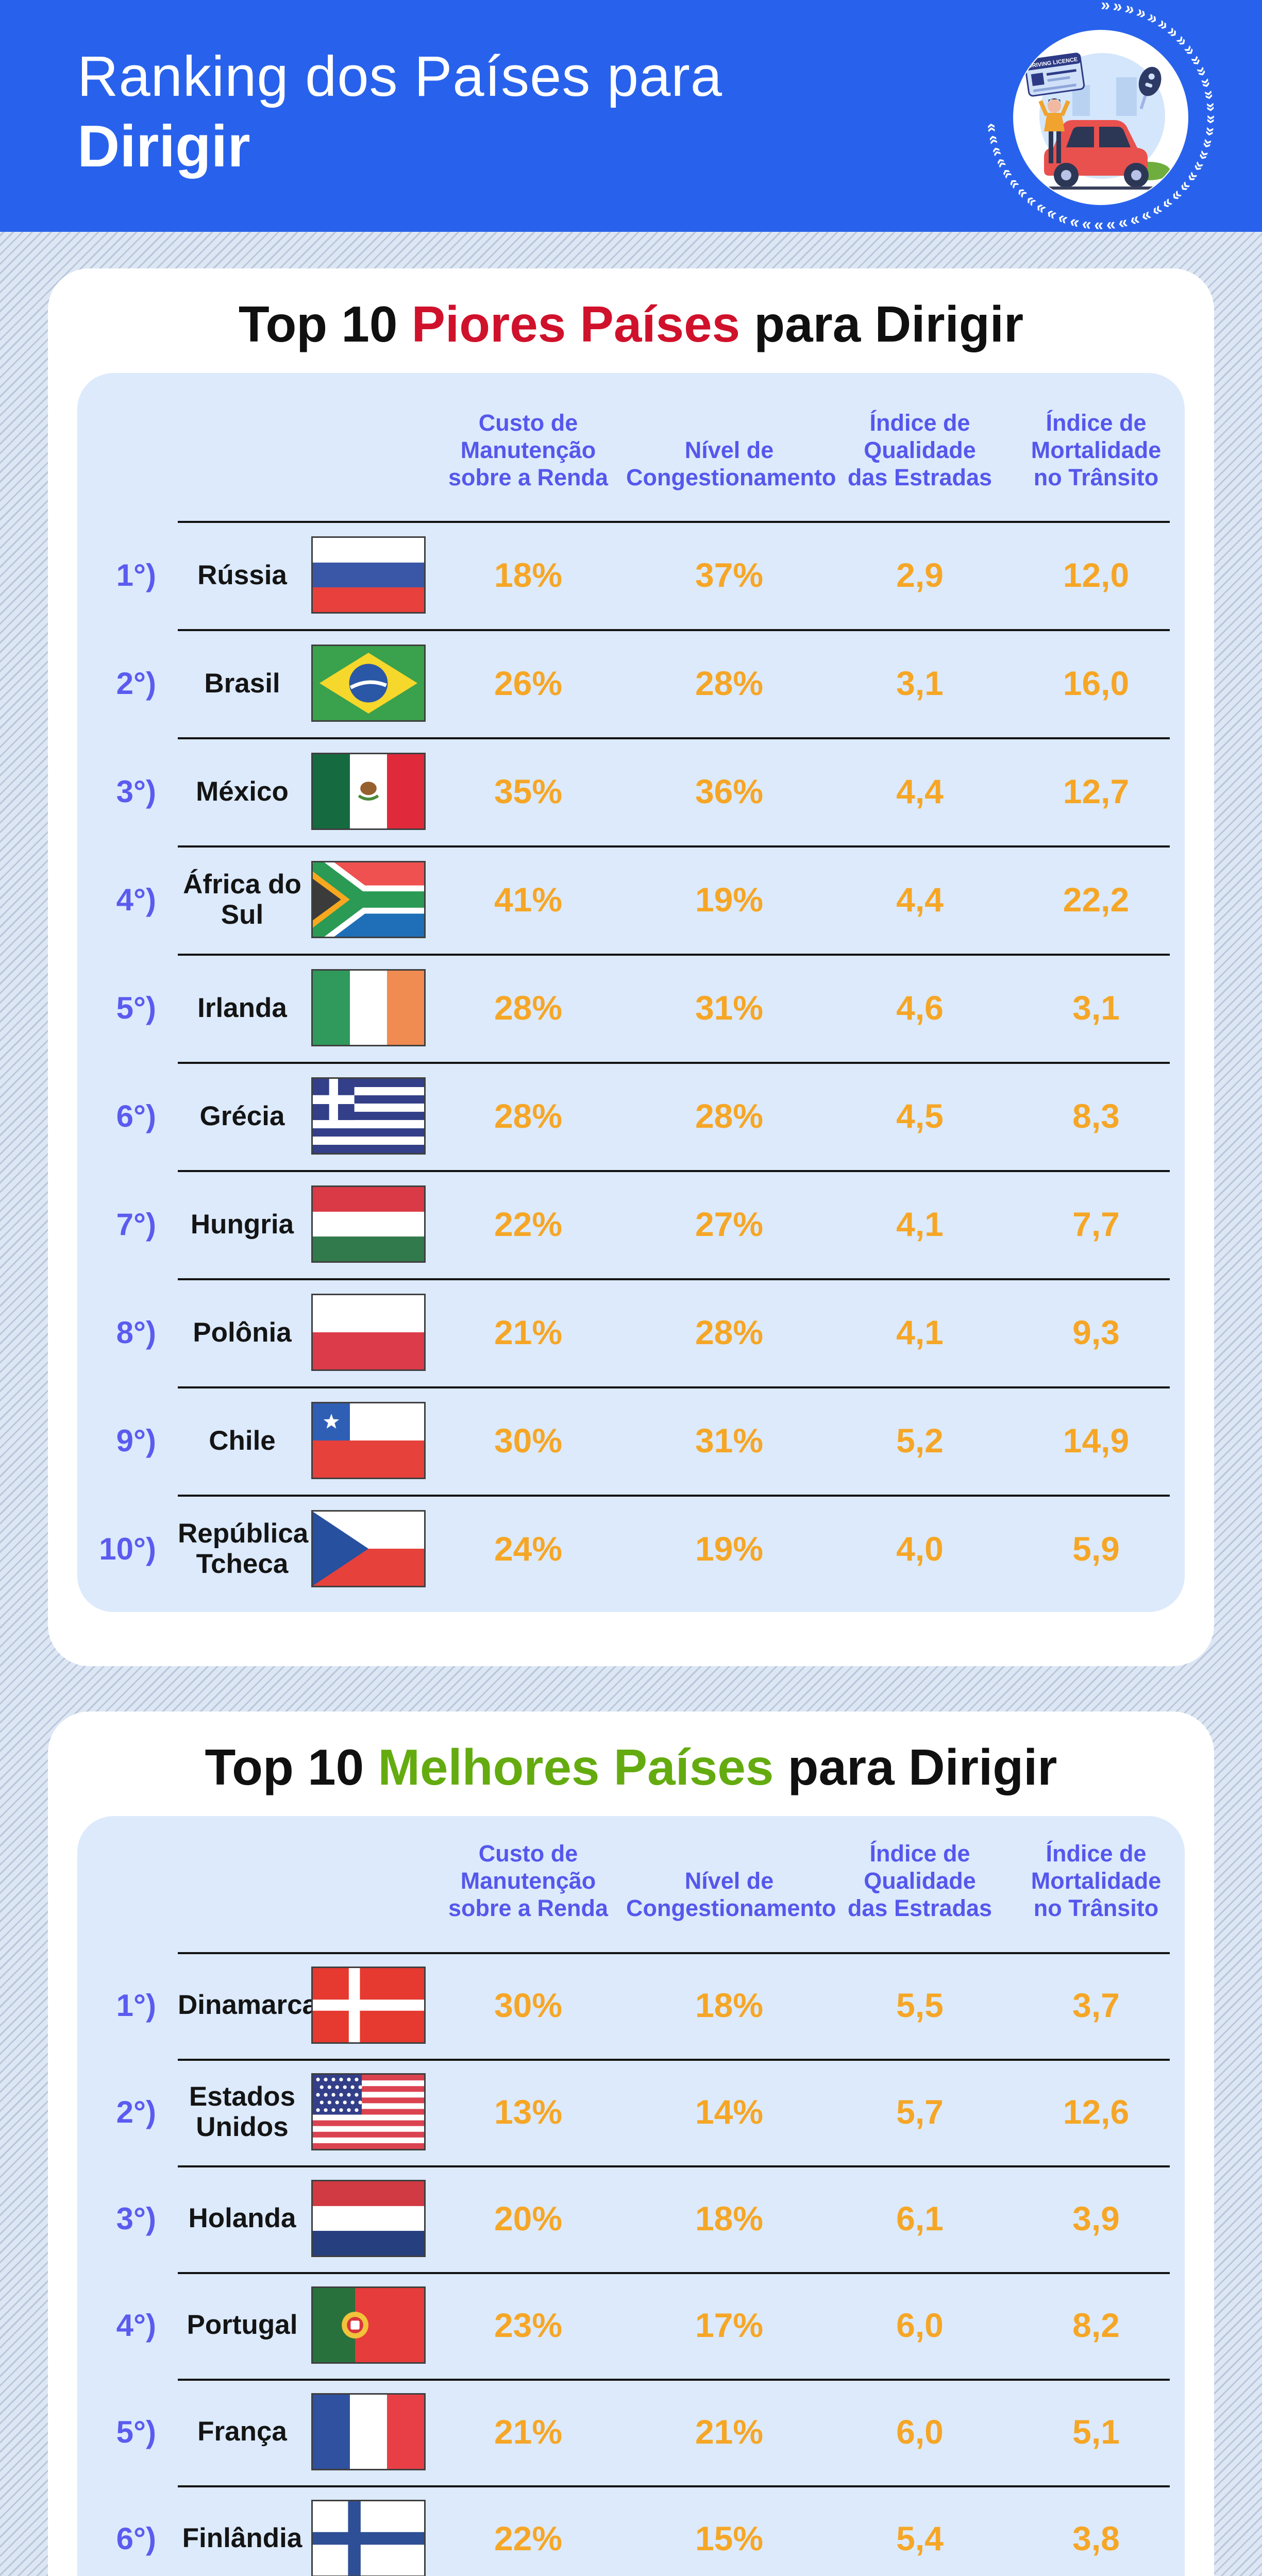 Image resolution: width=1262 pixels, height=2576 pixels. Describe the element at coordinates (163, 146) in the screenshot. I see `page-title-bold: Dirigir` at that location.